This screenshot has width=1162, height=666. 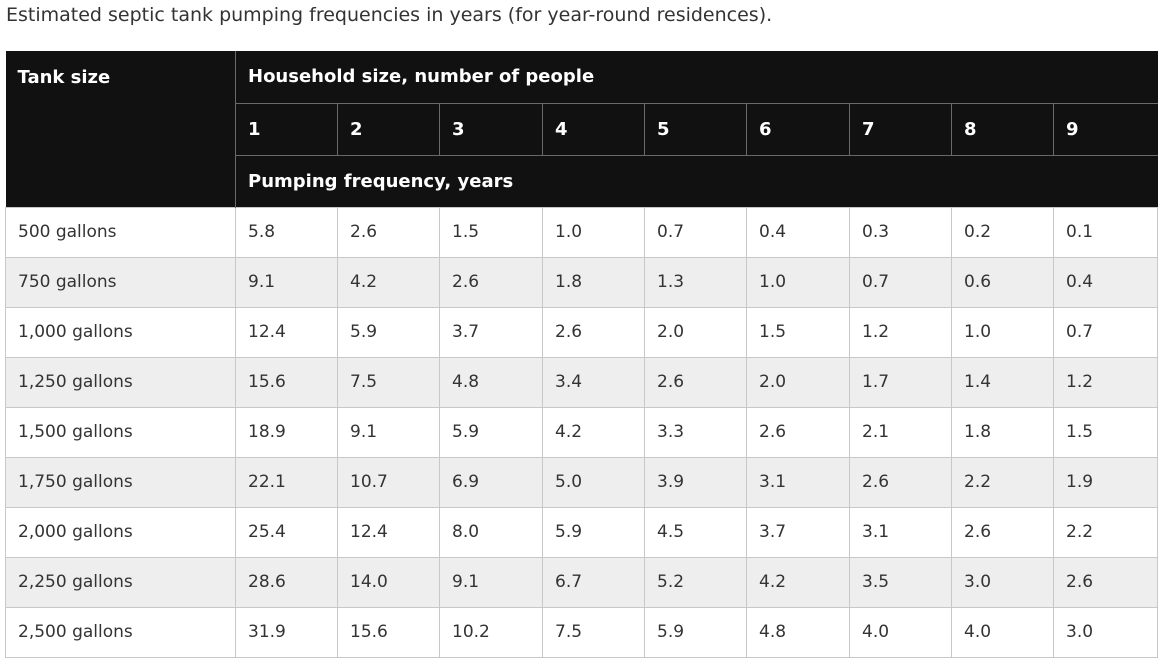 I want to click on frequency-cell: 18.9, so click(x=286, y=432).